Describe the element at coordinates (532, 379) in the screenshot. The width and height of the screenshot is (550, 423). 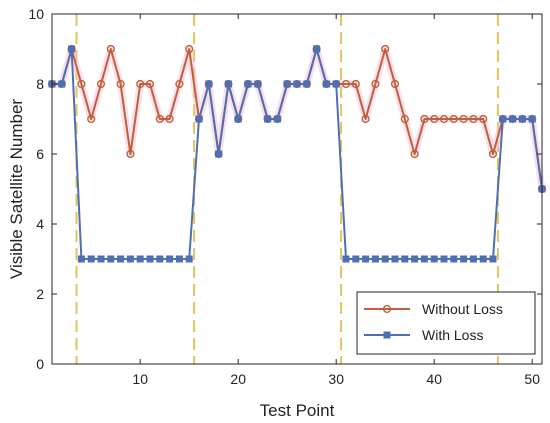
I see `x-tick-label-50: 50` at that location.